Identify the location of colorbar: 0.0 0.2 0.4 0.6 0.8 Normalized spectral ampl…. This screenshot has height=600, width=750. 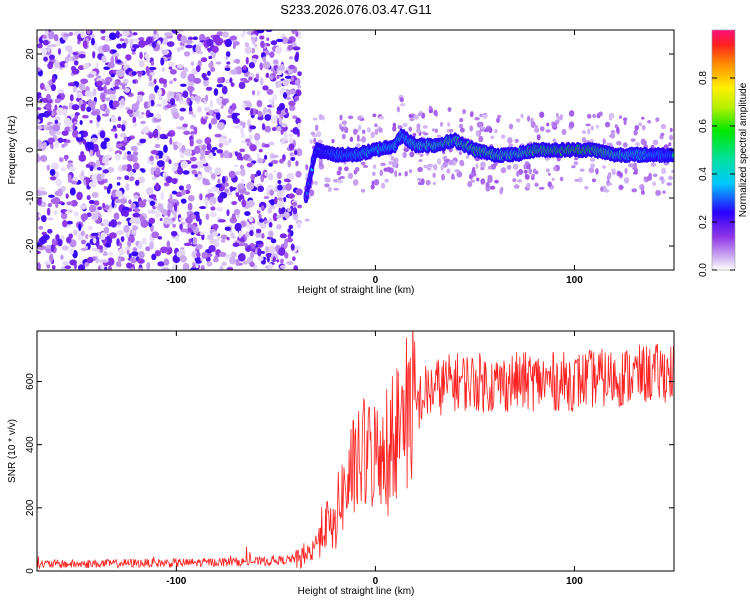
(723, 153).